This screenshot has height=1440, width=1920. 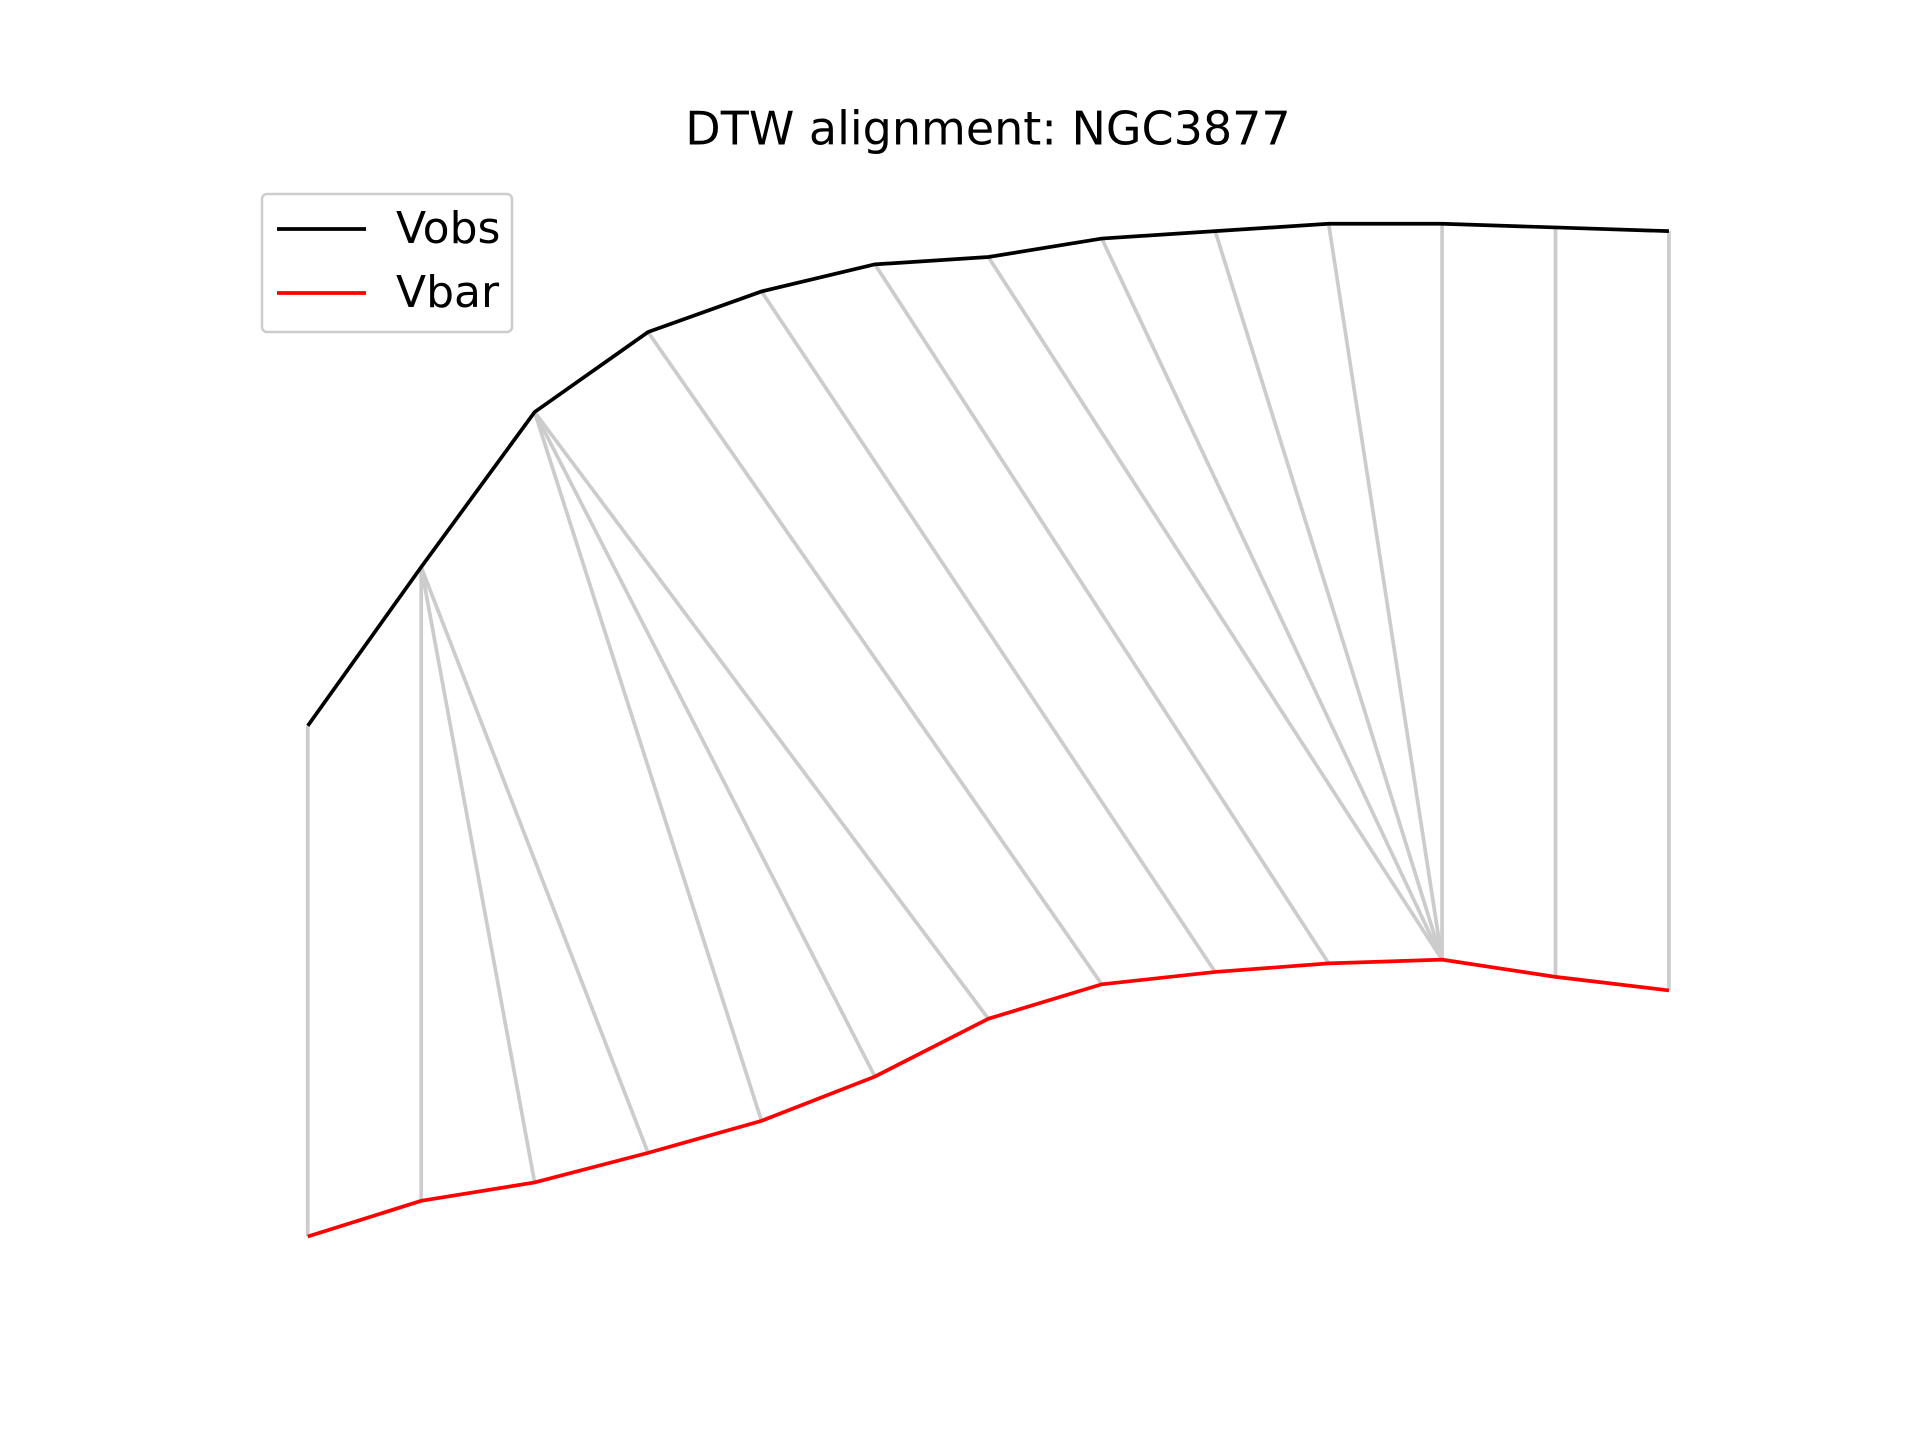 What do you see at coordinates (448, 292) in the screenshot?
I see `legend-label: Vbar` at bounding box center [448, 292].